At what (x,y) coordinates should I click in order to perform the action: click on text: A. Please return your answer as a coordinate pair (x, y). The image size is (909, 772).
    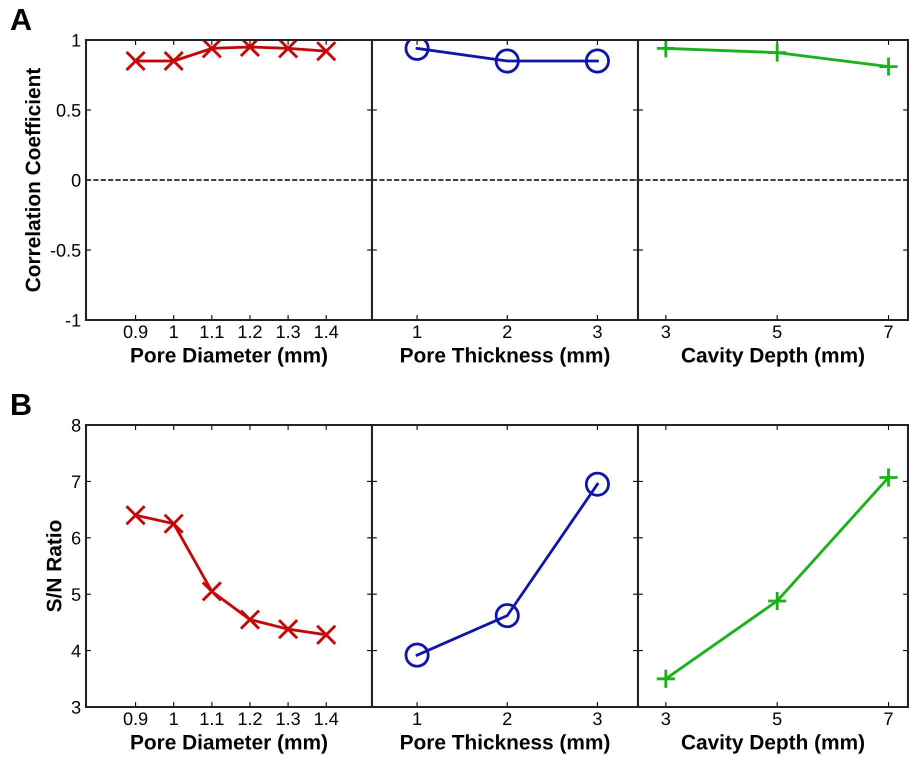
    Looking at the image, I should click on (21, 19).